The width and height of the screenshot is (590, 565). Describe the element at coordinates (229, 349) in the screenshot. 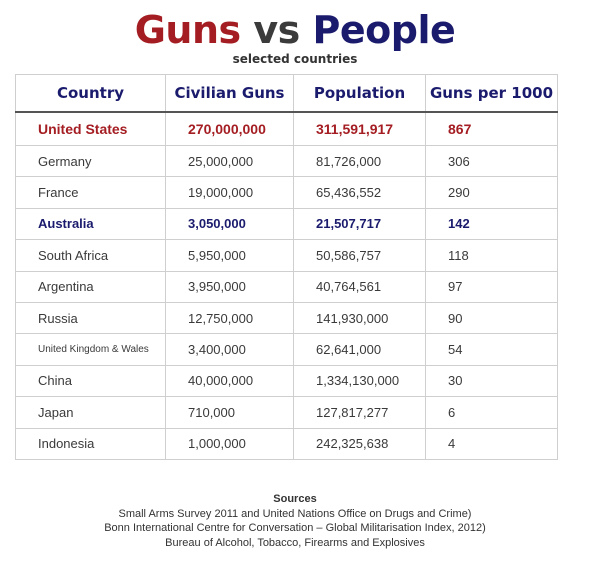

I see `cell-civilian-guns: 3,400,000` at that location.